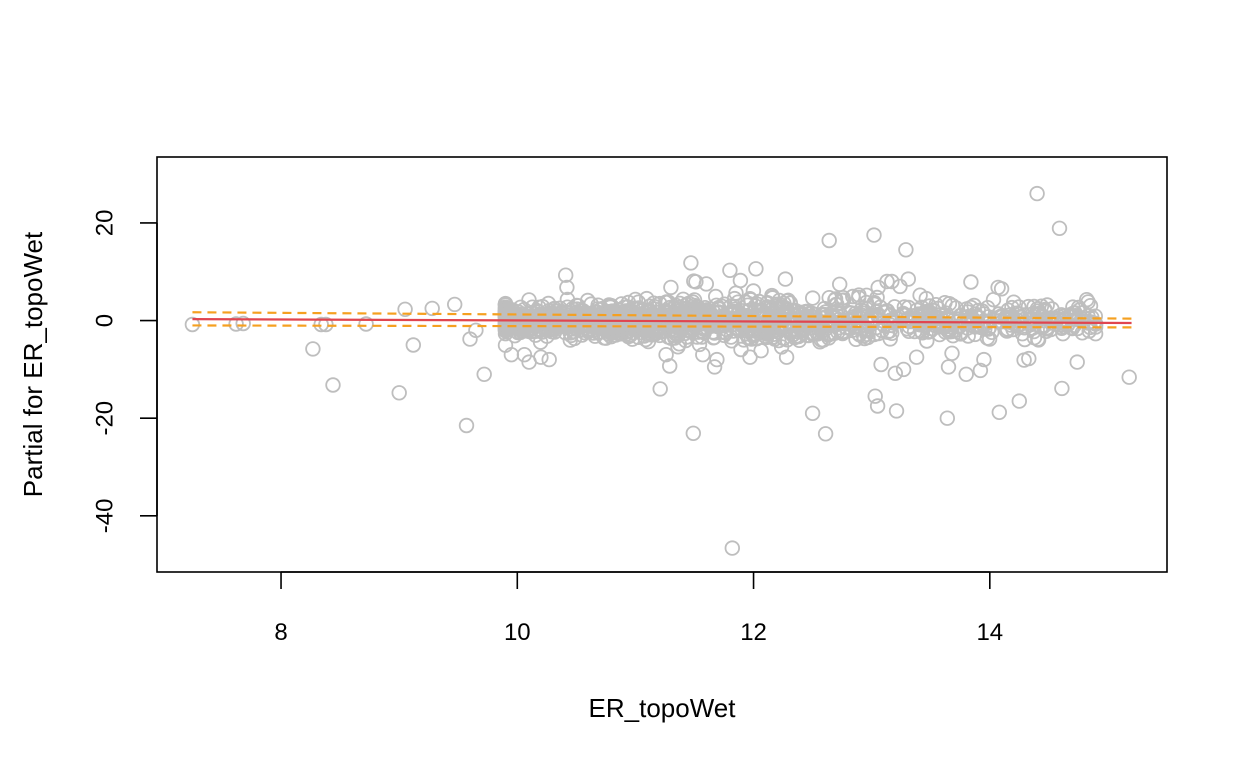 The image size is (1248, 768). What do you see at coordinates (104, 418) in the screenshot?
I see `y-tick-label: -20` at bounding box center [104, 418].